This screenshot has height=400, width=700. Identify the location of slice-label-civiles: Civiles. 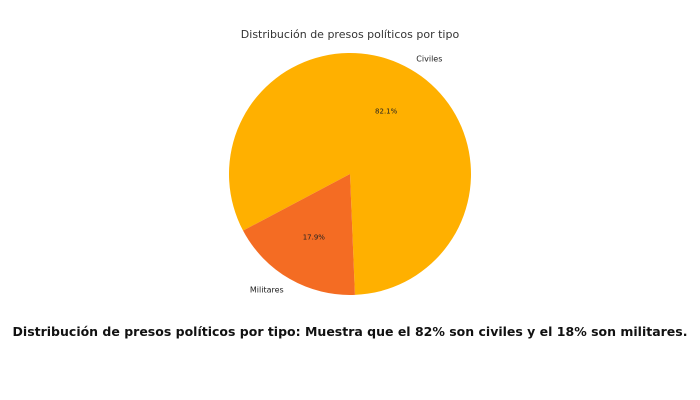
(429, 59).